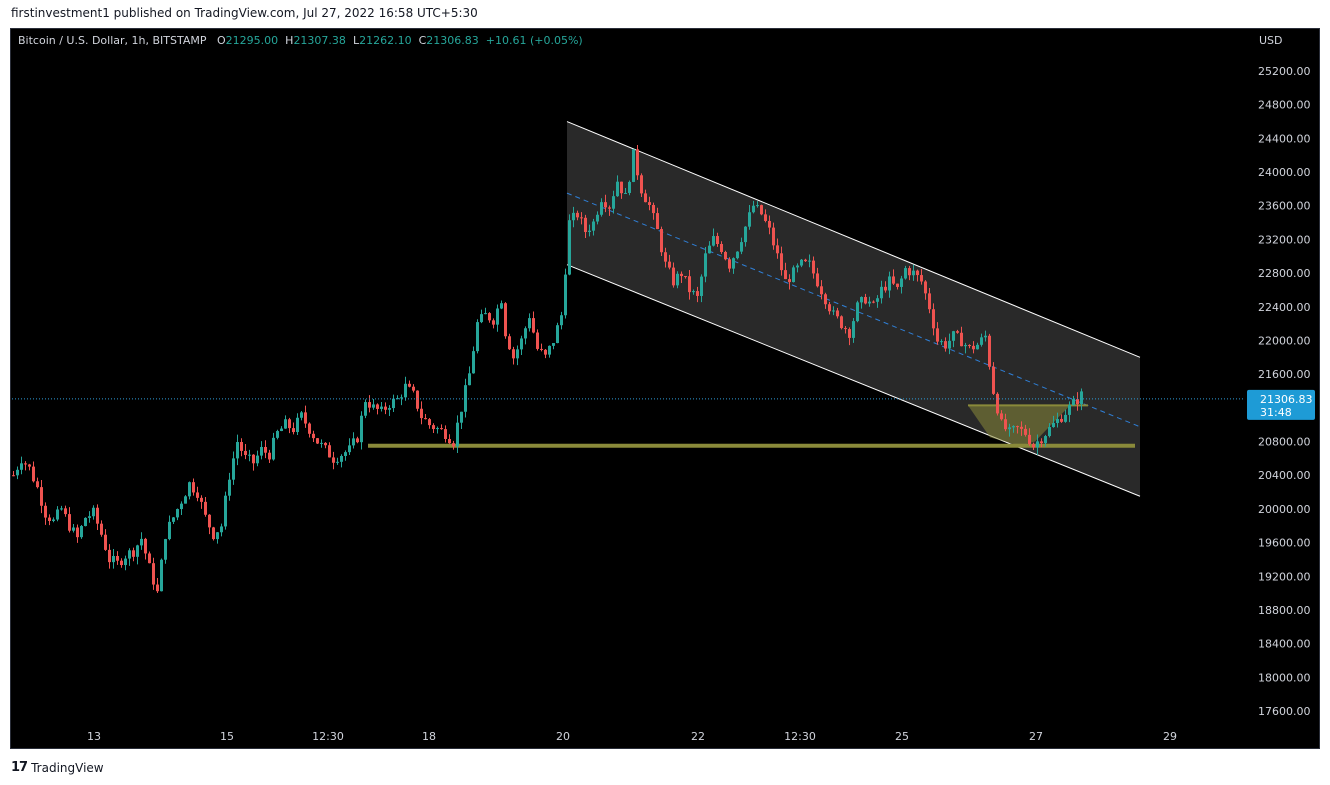  I want to click on price-tick-label: 22000.00, so click(1284, 340).